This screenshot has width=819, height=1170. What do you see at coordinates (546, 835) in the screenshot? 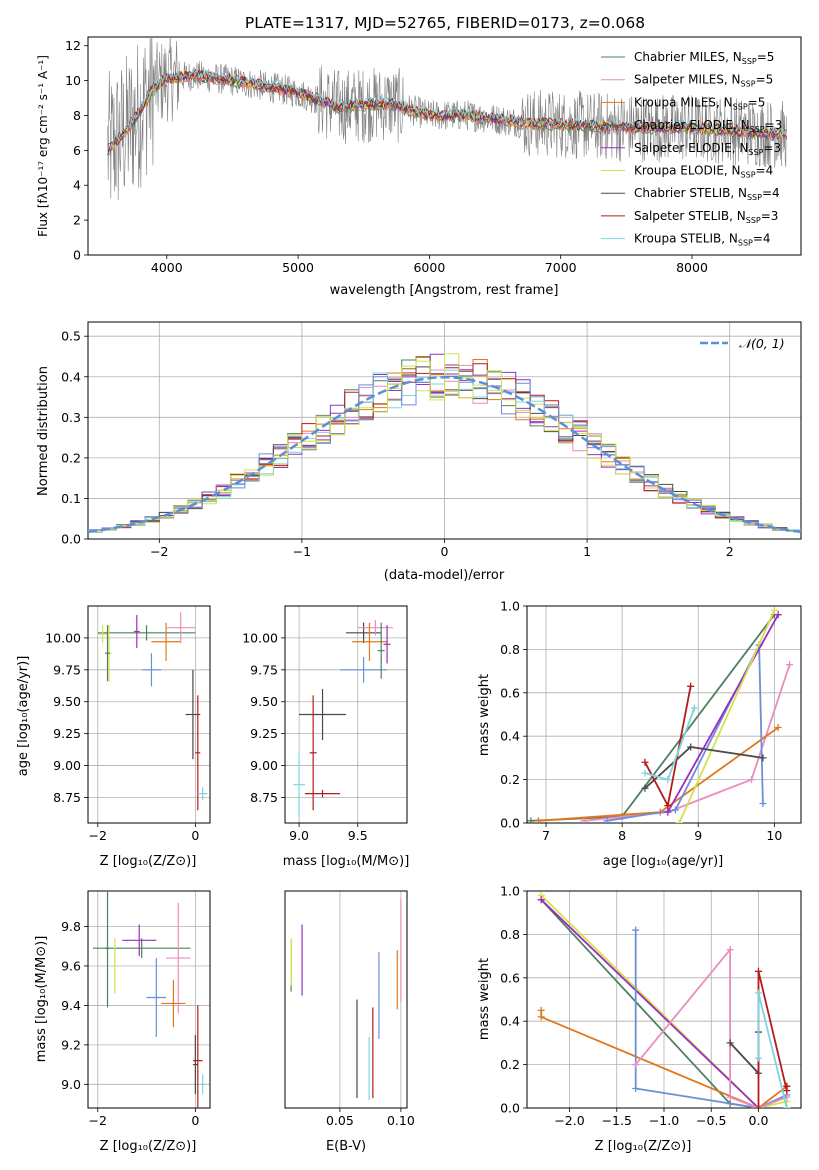
I see `x-tick-label: 7` at bounding box center [546, 835].